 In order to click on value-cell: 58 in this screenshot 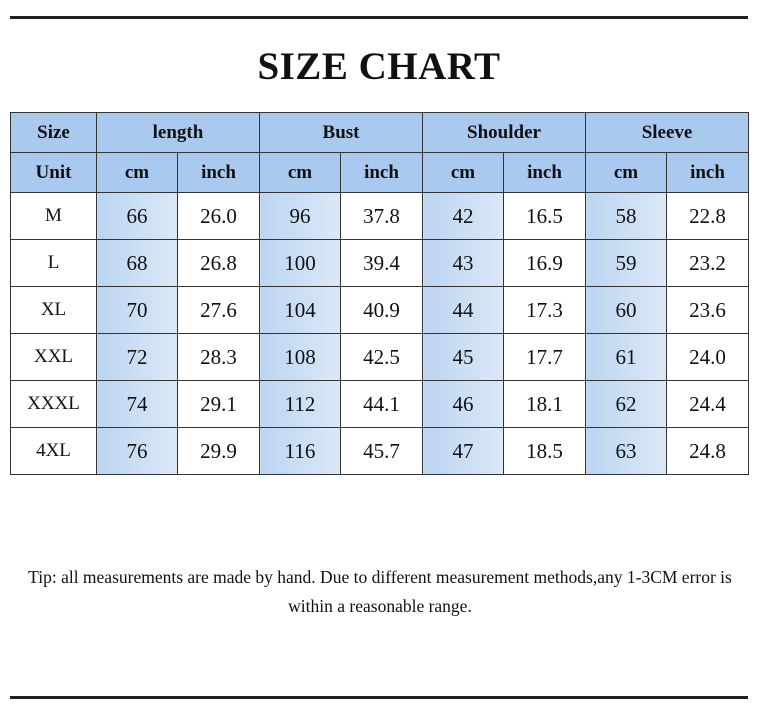, I will do `click(626, 216)`.